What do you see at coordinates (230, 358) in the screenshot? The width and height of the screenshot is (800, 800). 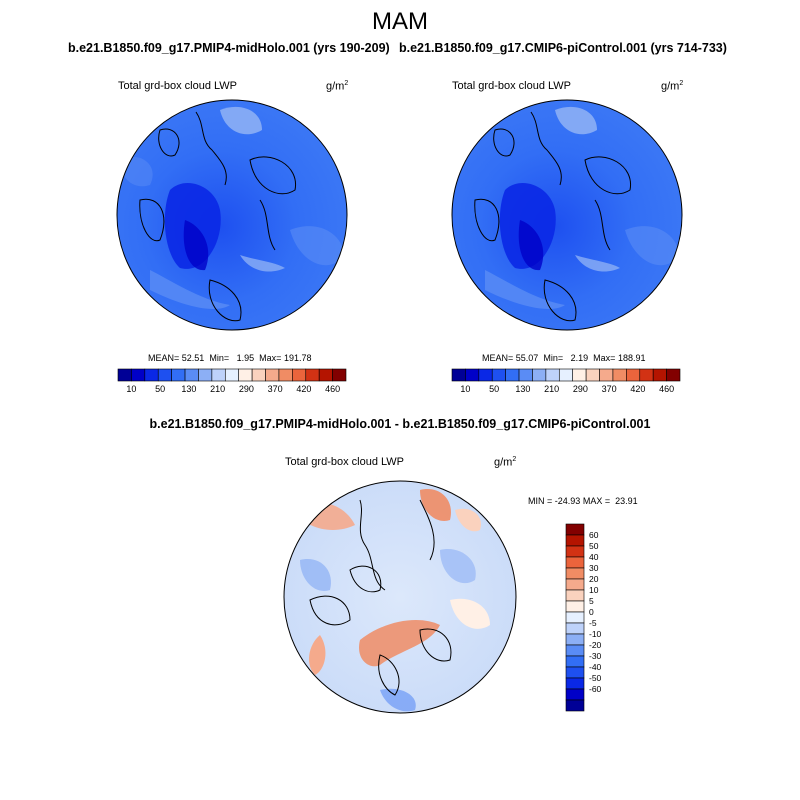 I see `panel-1-stats: MEAN= 52.51 Min= 1.95 Max= 191.78` at bounding box center [230, 358].